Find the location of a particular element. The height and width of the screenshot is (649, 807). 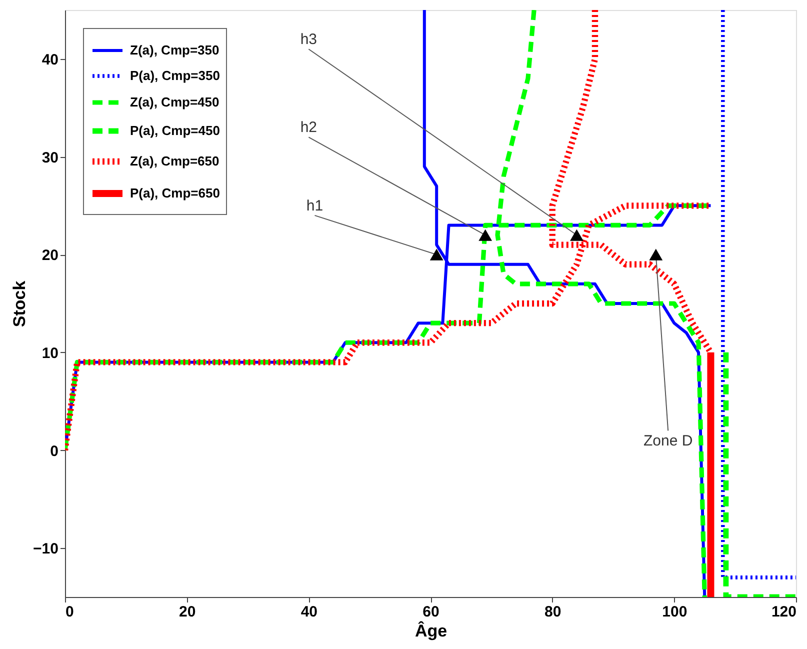

x-tick-label: 40 is located at coordinates (309, 612).